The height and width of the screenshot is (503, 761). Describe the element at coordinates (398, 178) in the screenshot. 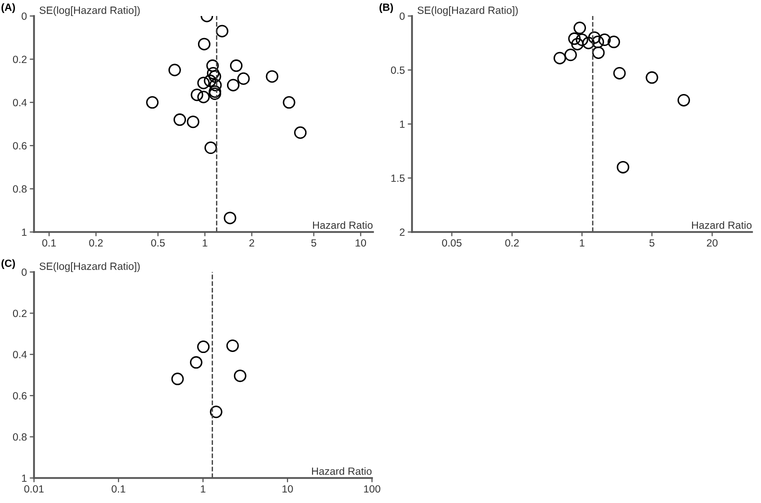

I see `y-tick-label: 1.5` at that location.